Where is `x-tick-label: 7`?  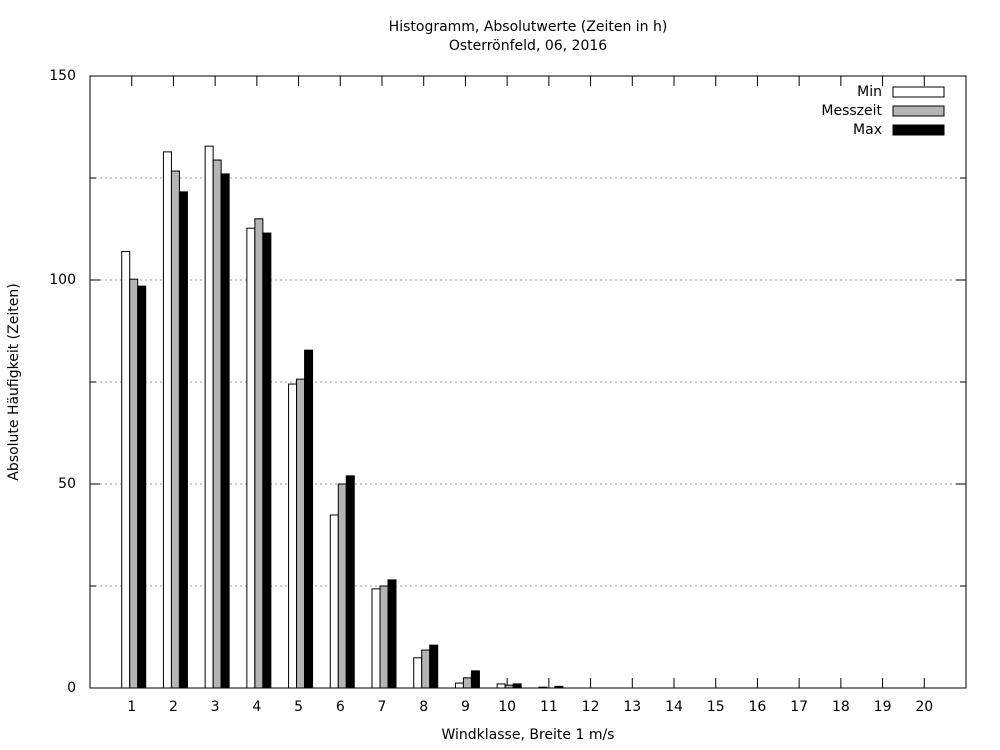 x-tick-label: 7 is located at coordinates (382, 707).